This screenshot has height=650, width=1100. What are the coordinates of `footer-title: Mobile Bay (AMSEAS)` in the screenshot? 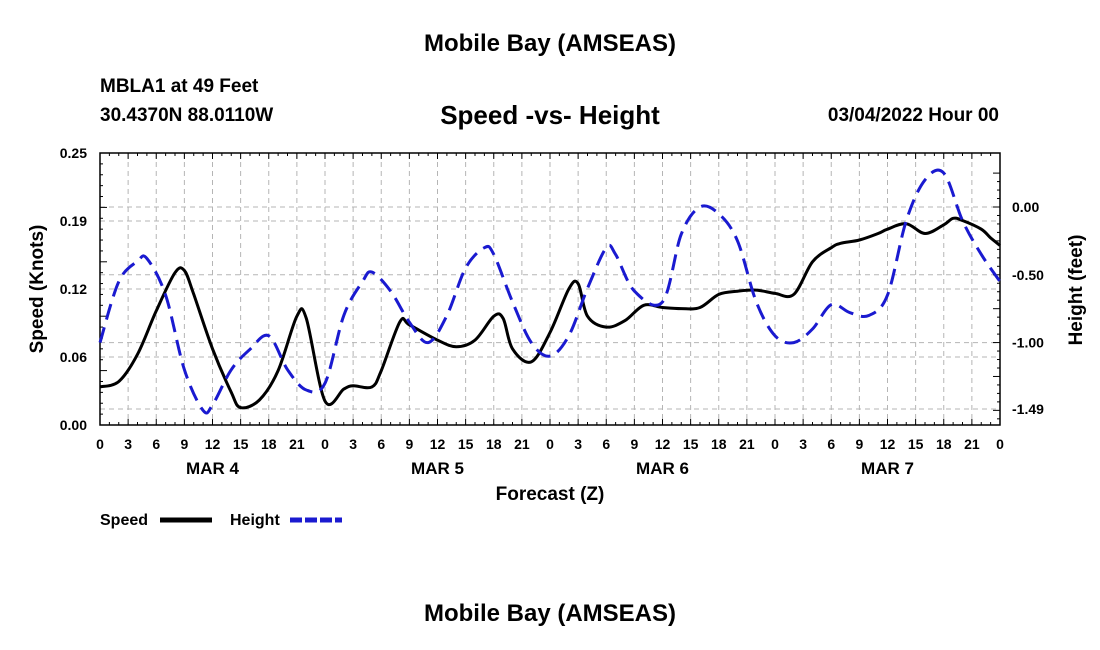 It's located at (550, 613).